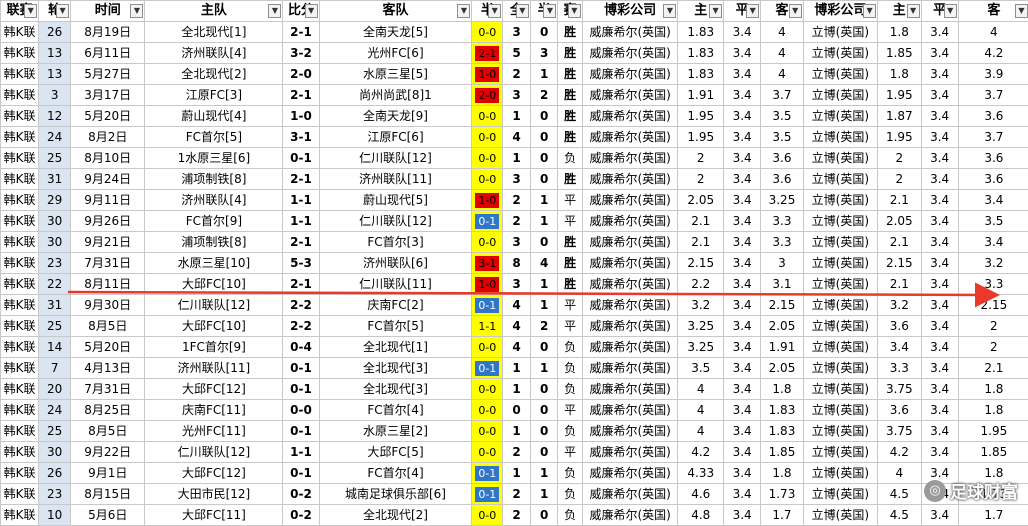 The width and height of the screenshot is (1028, 526). Describe the element at coordinates (993, 515) in the screenshot. I see `odds-away-2-cell: 1.7` at that location.